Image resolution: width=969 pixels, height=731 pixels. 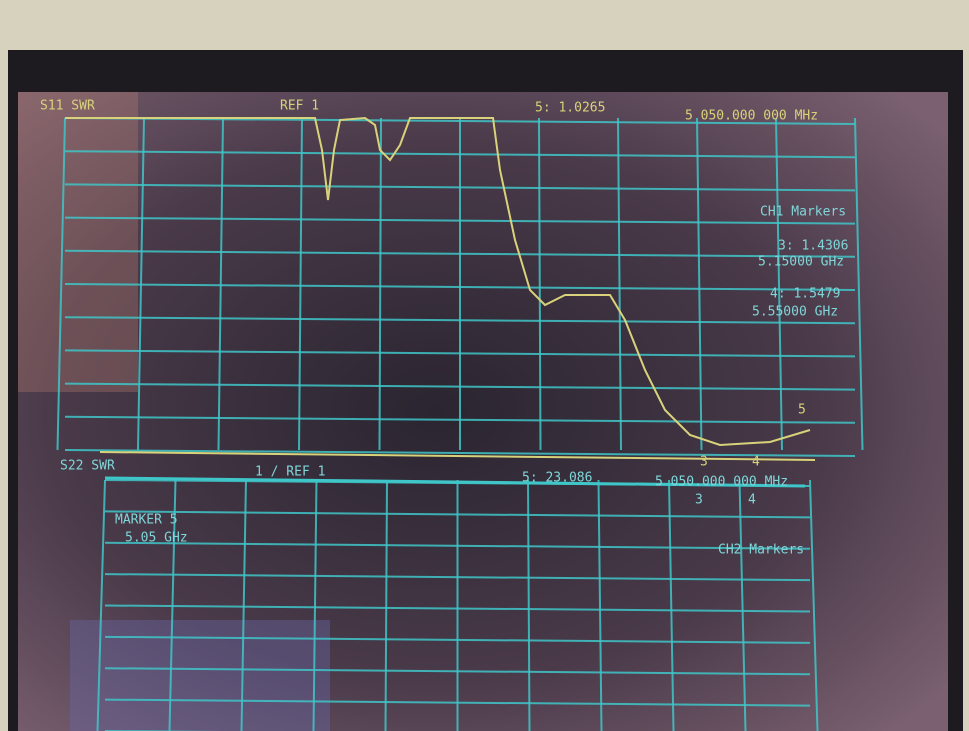 I want to click on ch2-readout: 5: 23.086, so click(x=557, y=478).